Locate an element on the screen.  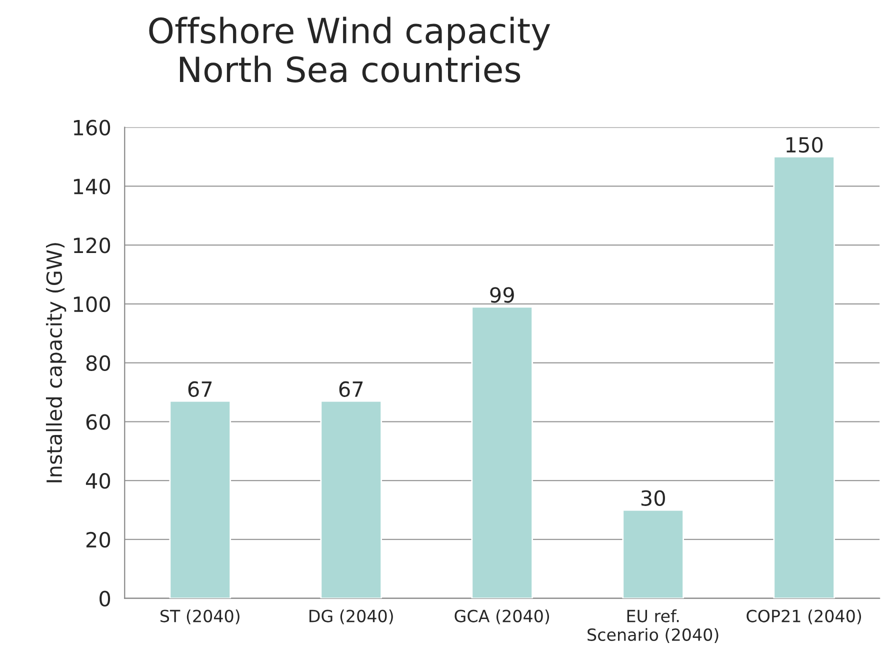
y-tick-label: 100 is located at coordinates (92, 304).